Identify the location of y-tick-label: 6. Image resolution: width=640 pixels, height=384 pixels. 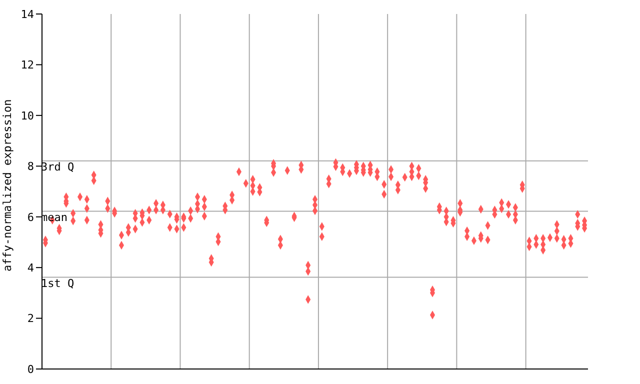
(30, 217).